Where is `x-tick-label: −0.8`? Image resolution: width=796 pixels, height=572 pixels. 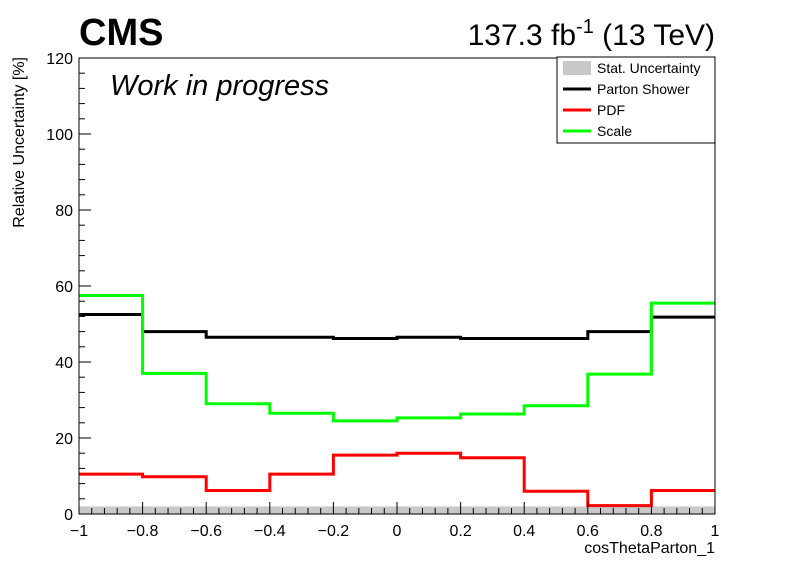 x-tick-label: −0.8 is located at coordinates (143, 531).